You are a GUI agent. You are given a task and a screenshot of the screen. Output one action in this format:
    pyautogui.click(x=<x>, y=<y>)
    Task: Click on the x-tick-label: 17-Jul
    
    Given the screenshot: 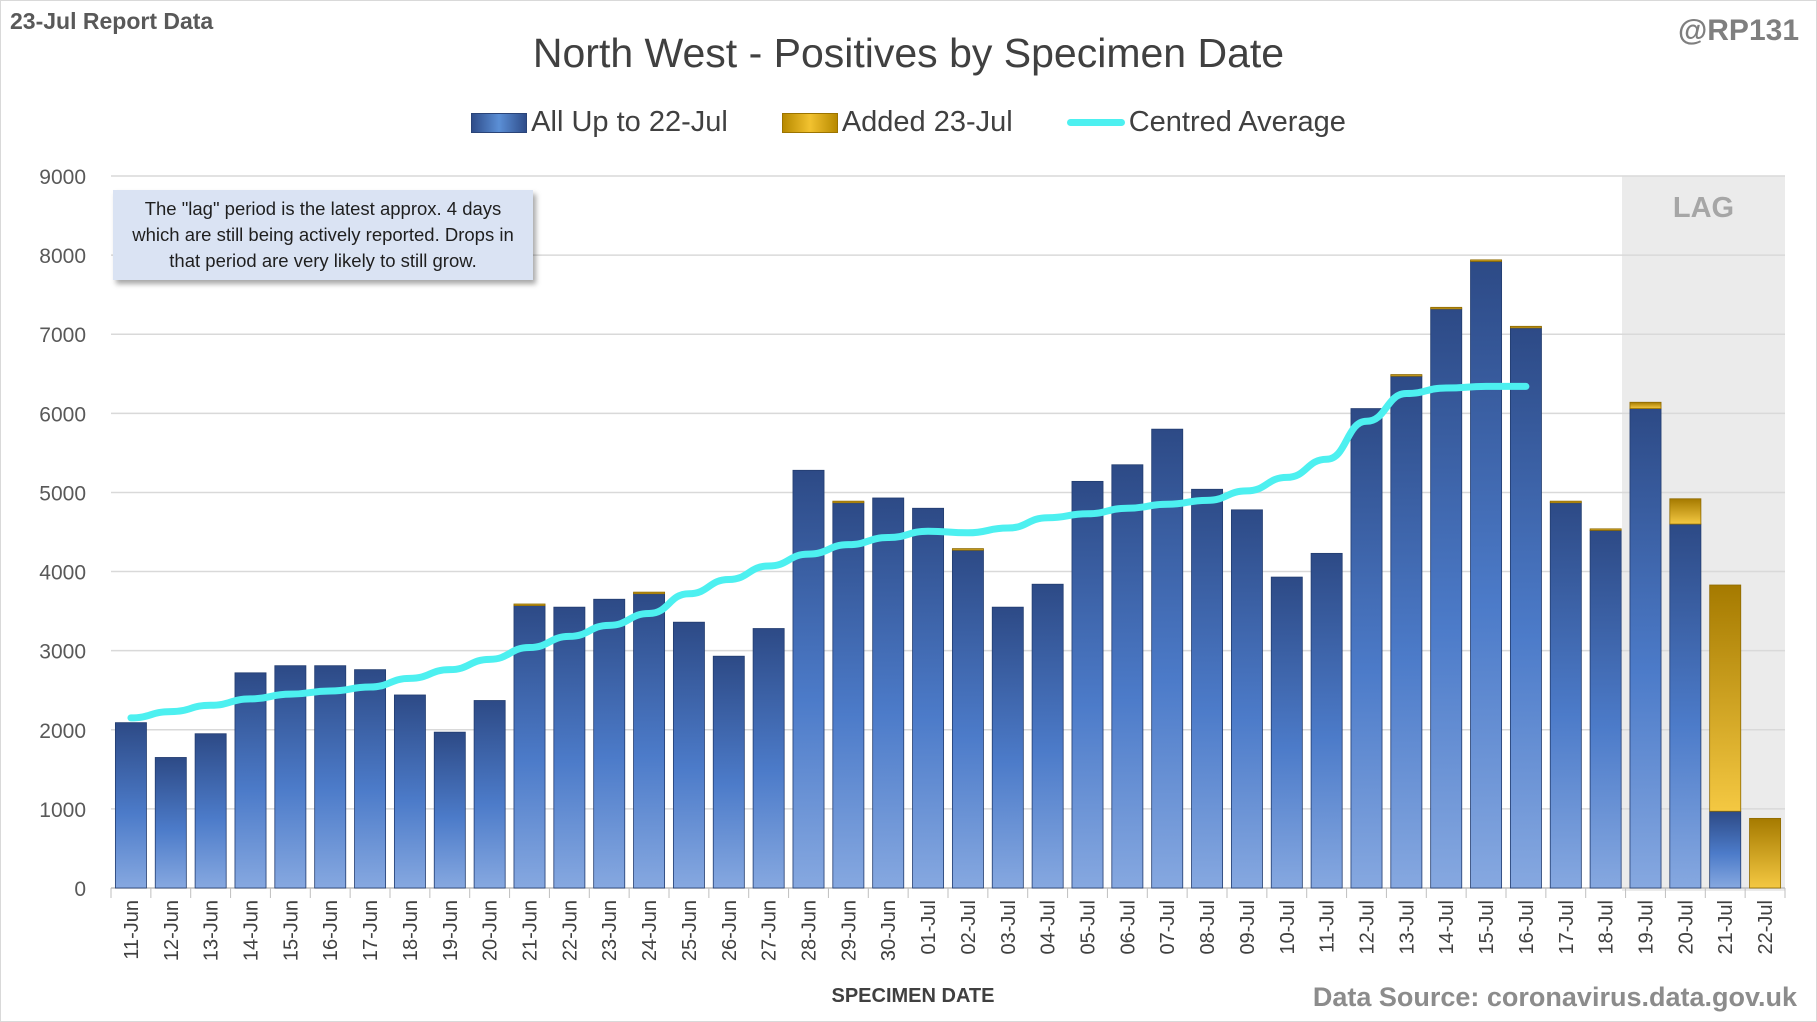 What is the action you would take?
    pyautogui.click(x=1567, y=927)
    